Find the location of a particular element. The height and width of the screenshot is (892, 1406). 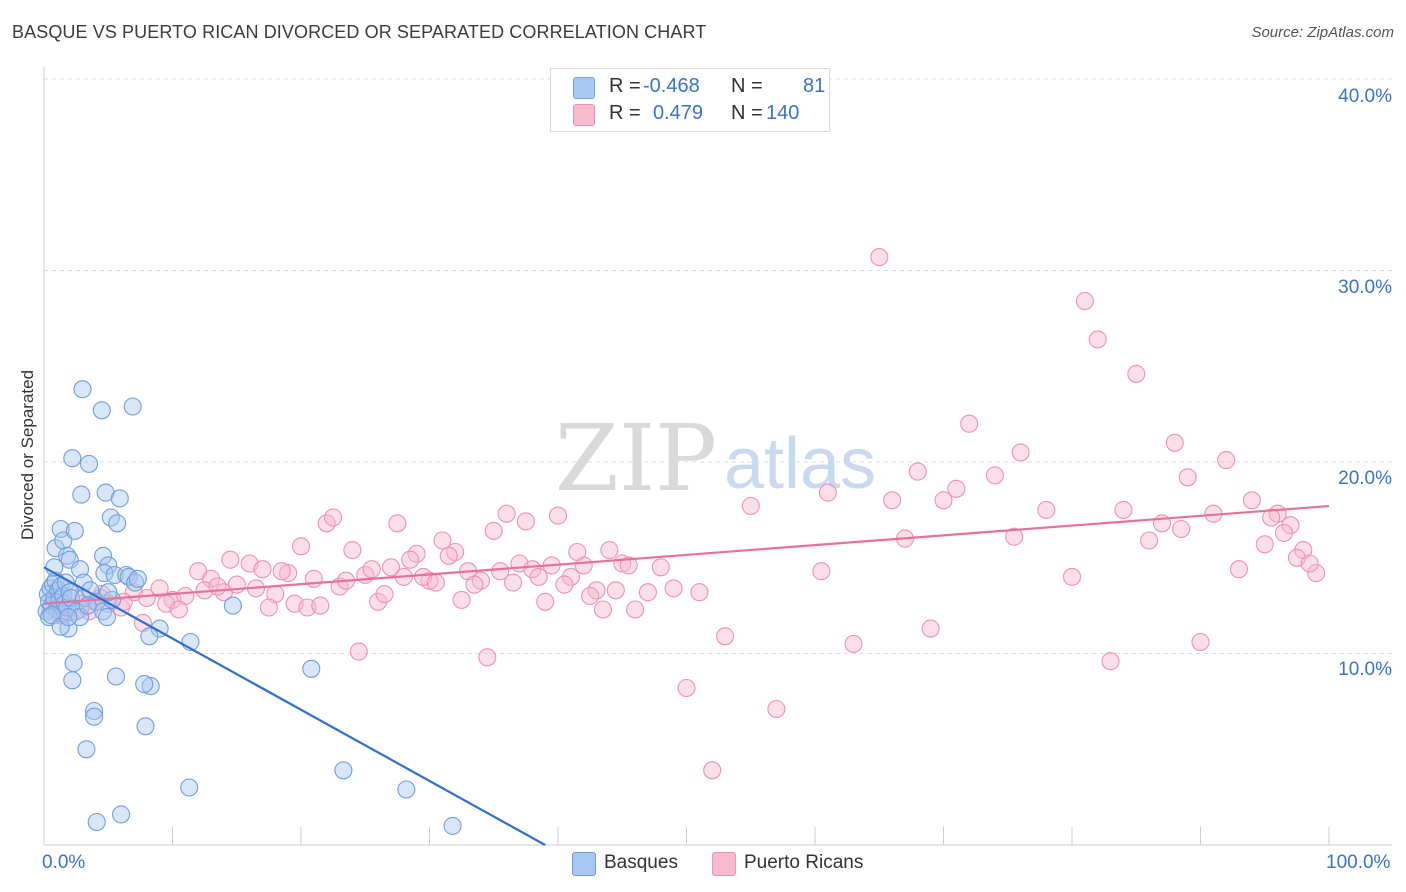

n-value: 140 is located at coordinates (783, 113).